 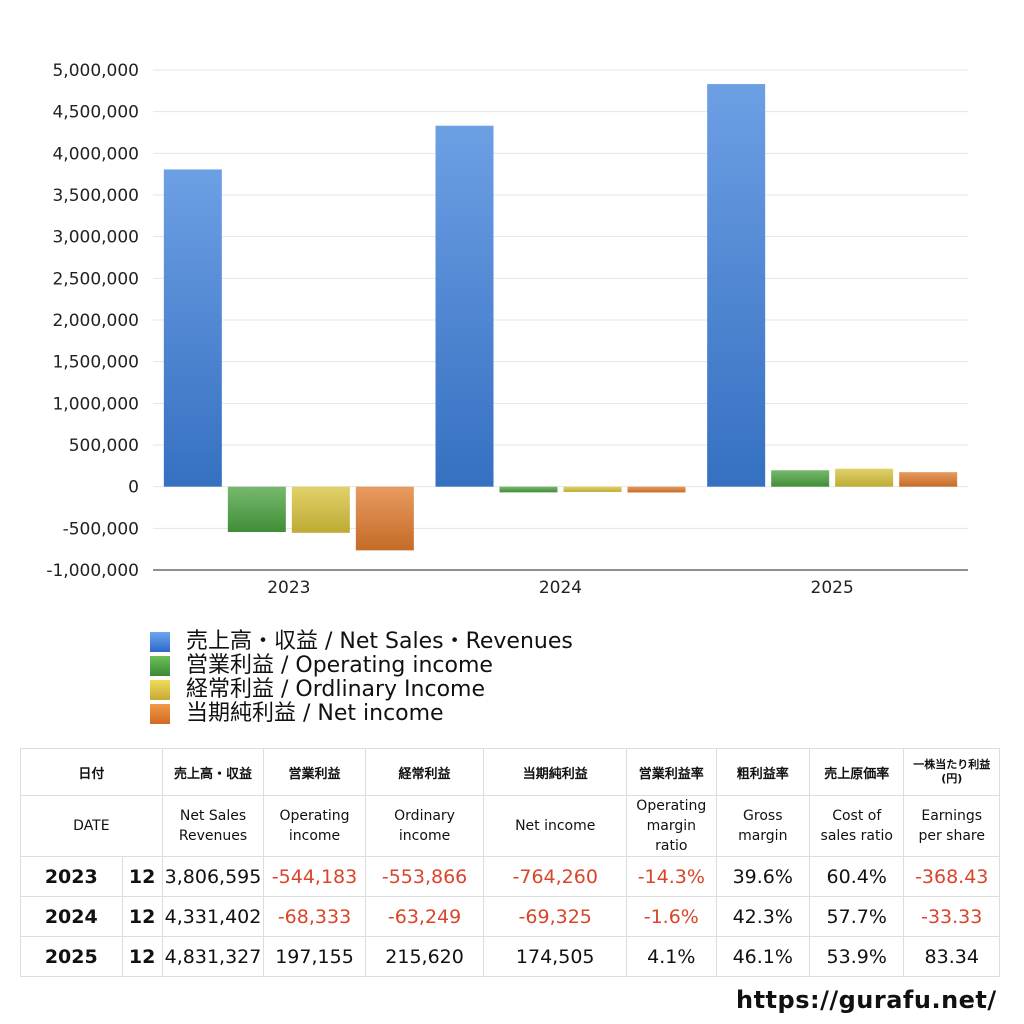 What do you see at coordinates (763, 826) in the screenshot?
I see `header-gross-margin-en: Gross margin` at bounding box center [763, 826].